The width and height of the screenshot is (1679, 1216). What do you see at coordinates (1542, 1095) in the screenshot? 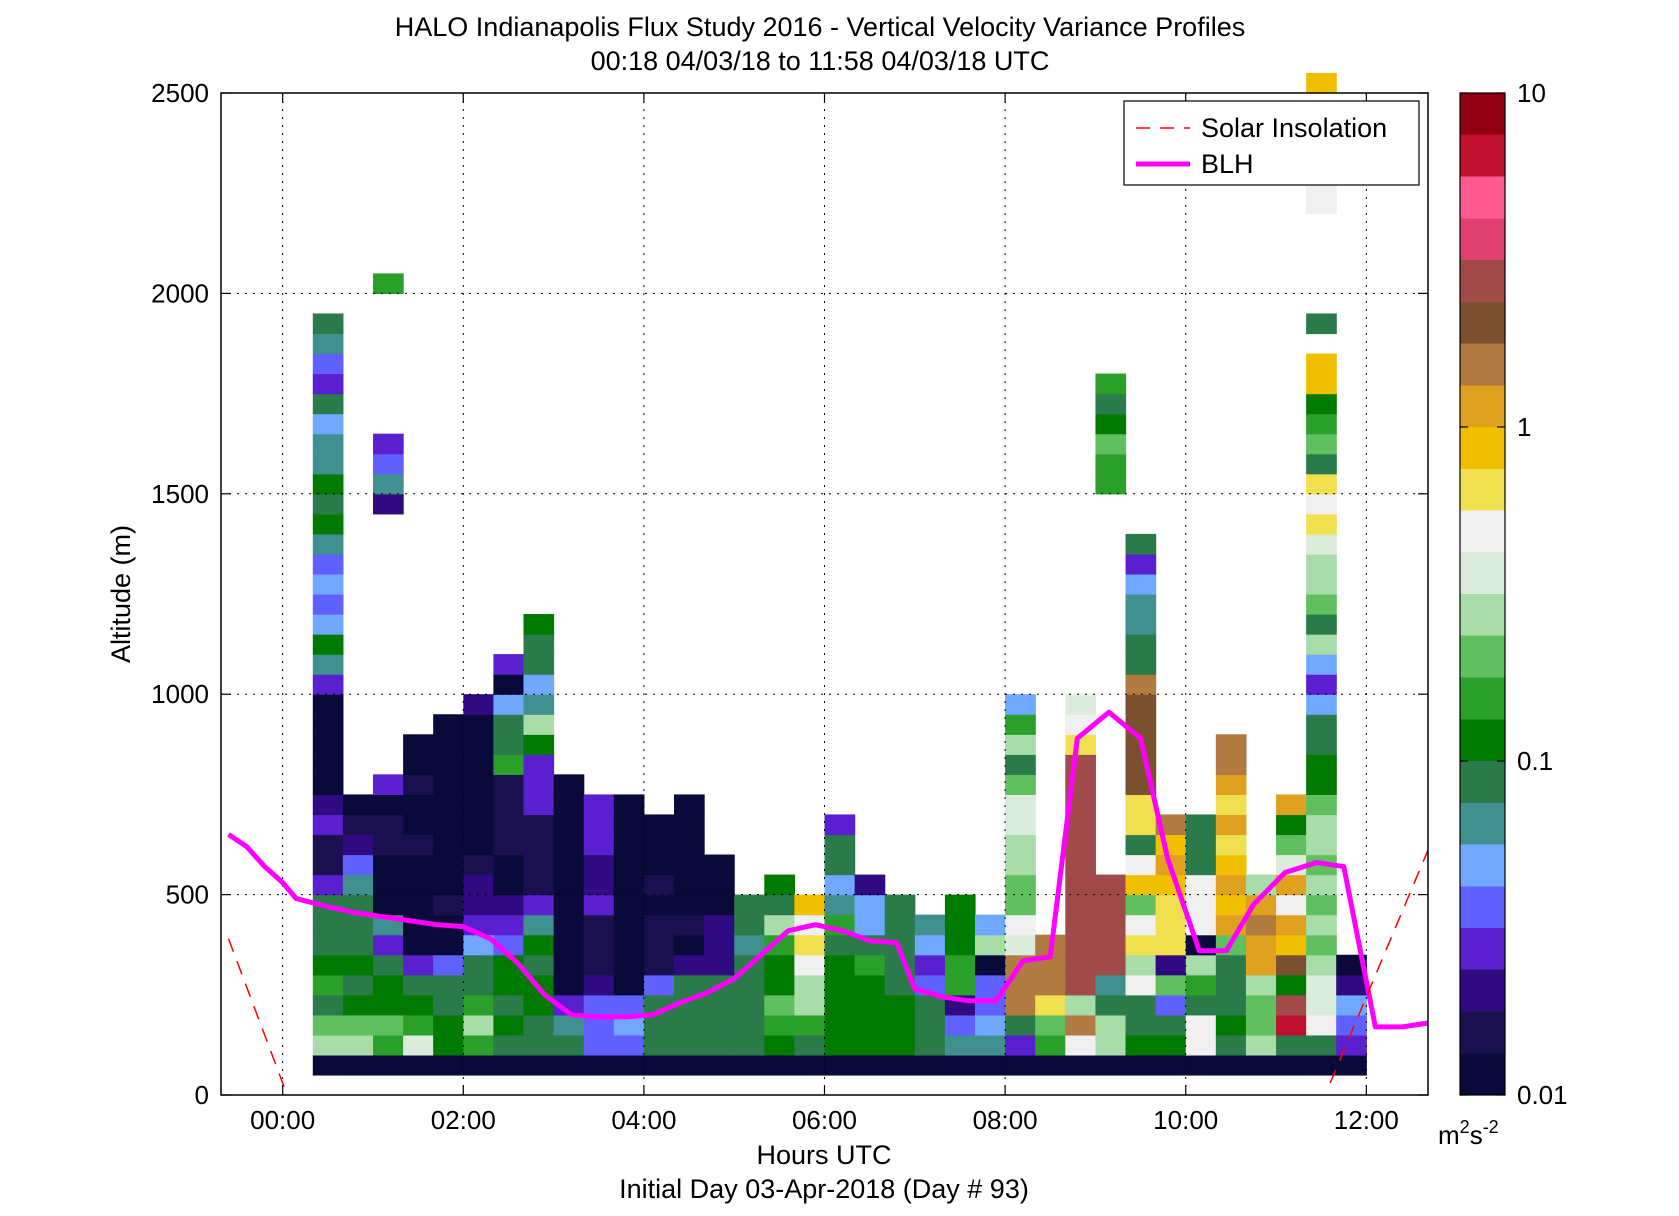
I see `colorbar-tick-label: 0.01` at bounding box center [1542, 1095].